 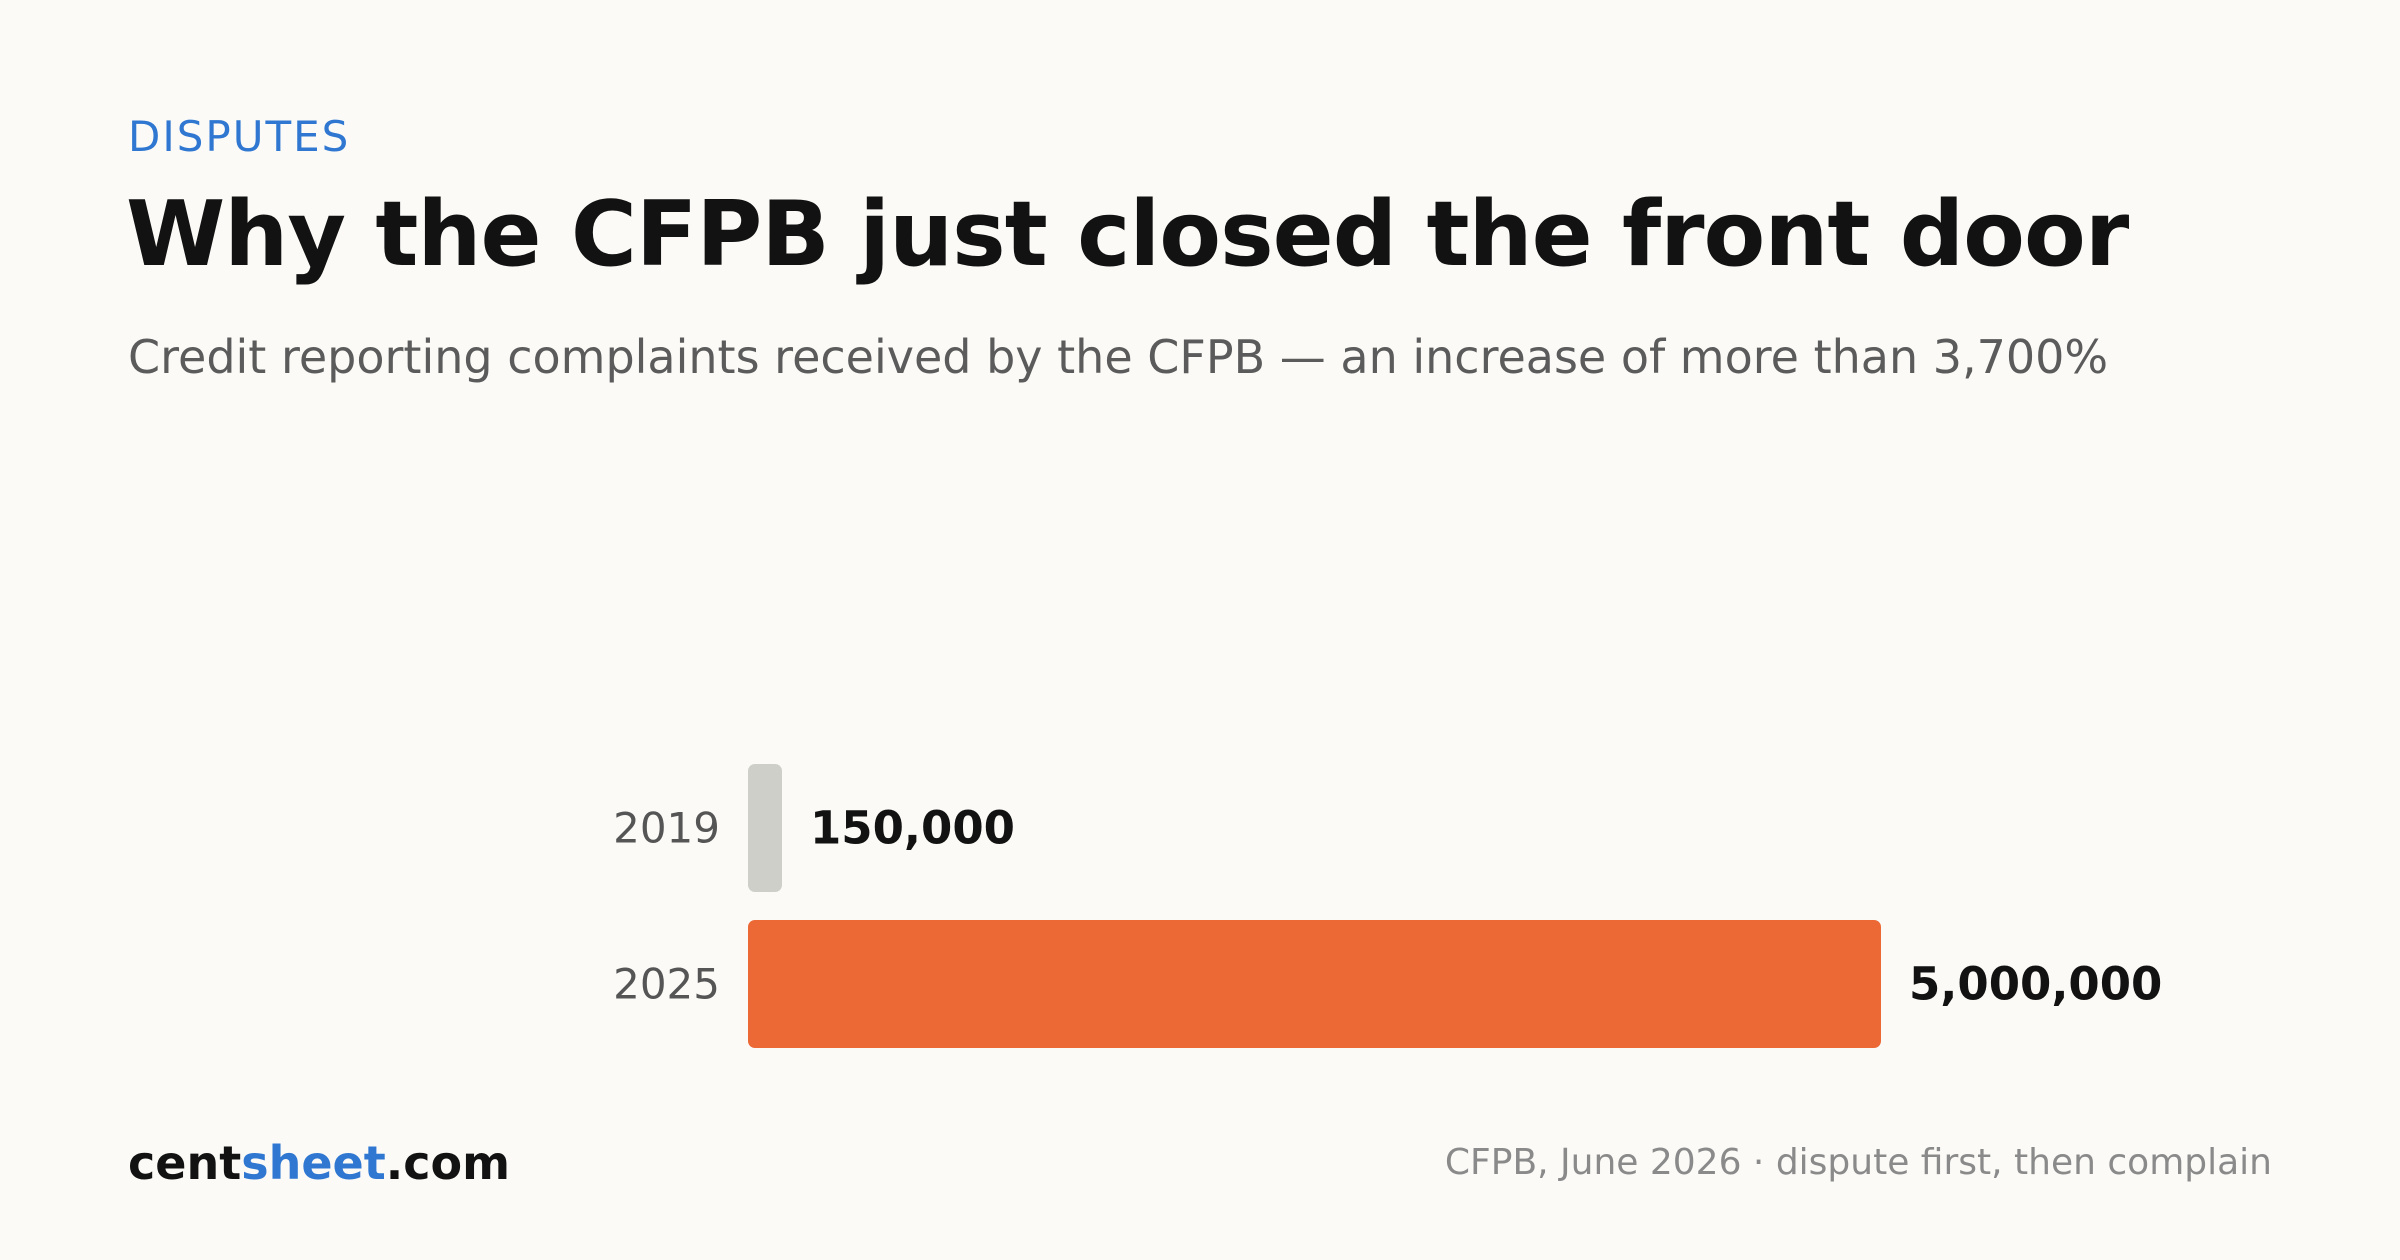 What do you see at coordinates (666, 984) in the screenshot?
I see `category-label-2025: 2025` at bounding box center [666, 984].